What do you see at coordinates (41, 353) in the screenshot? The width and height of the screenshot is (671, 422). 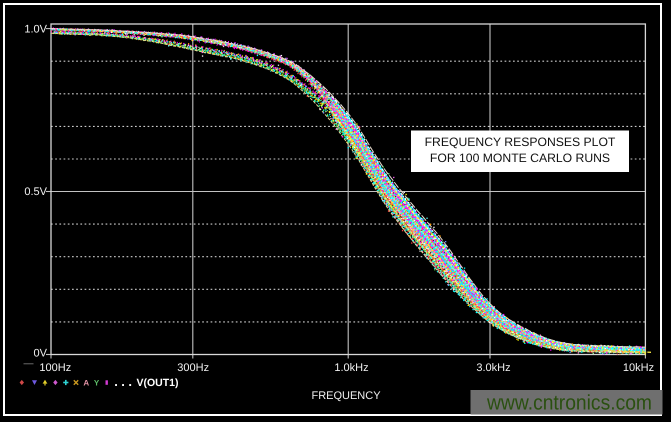 I see `svg-text: 0V` at bounding box center [41, 353].